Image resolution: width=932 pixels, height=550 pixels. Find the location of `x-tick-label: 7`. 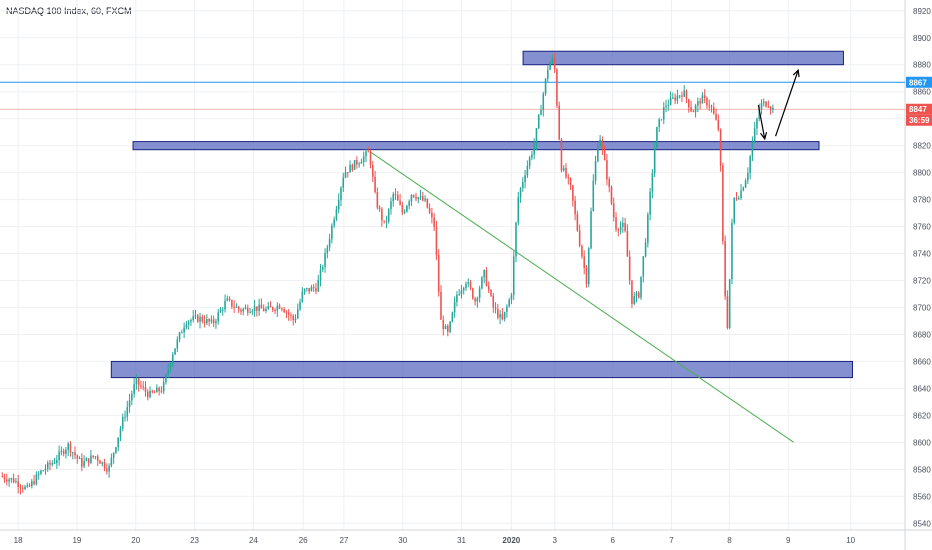

x-tick-label: 7 is located at coordinates (671, 540).